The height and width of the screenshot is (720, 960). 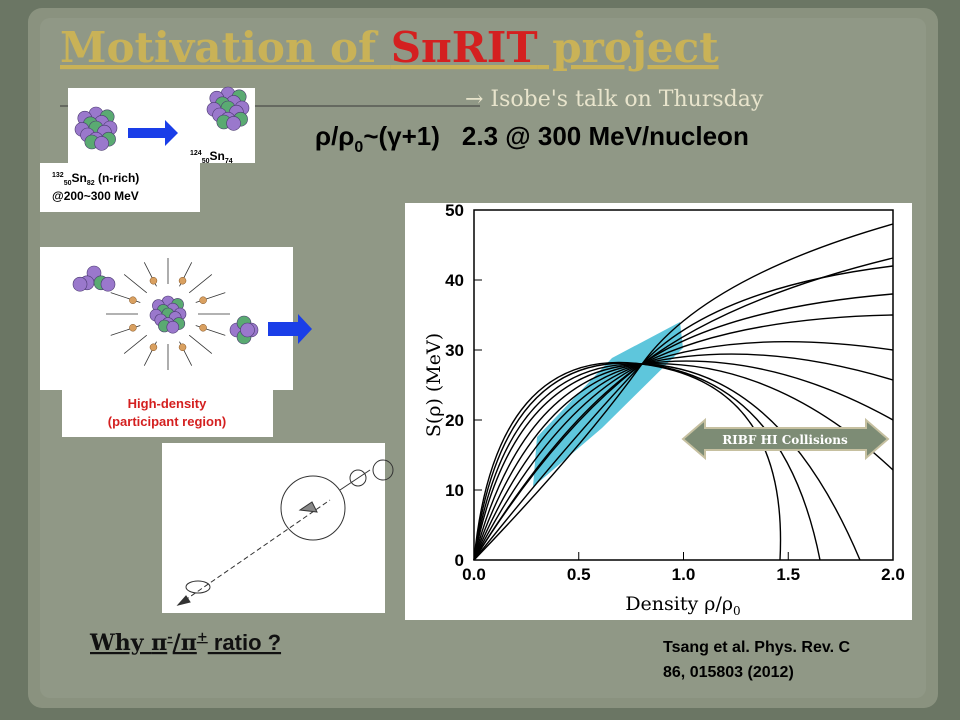 I want to click on region-label: (participant region), so click(x=167, y=421).